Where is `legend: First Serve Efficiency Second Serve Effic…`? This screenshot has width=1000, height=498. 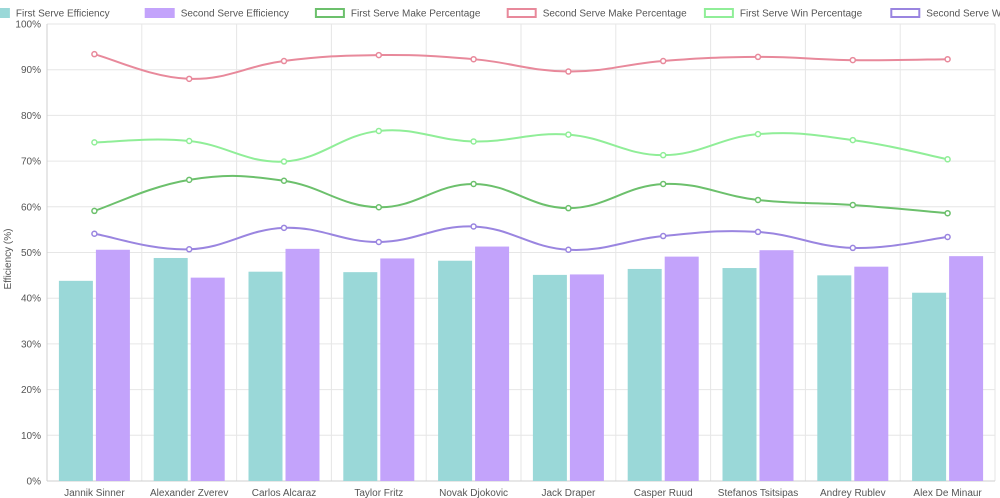
legend: First Serve Efficiency Second Serve Effic… is located at coordinates (500, 14).